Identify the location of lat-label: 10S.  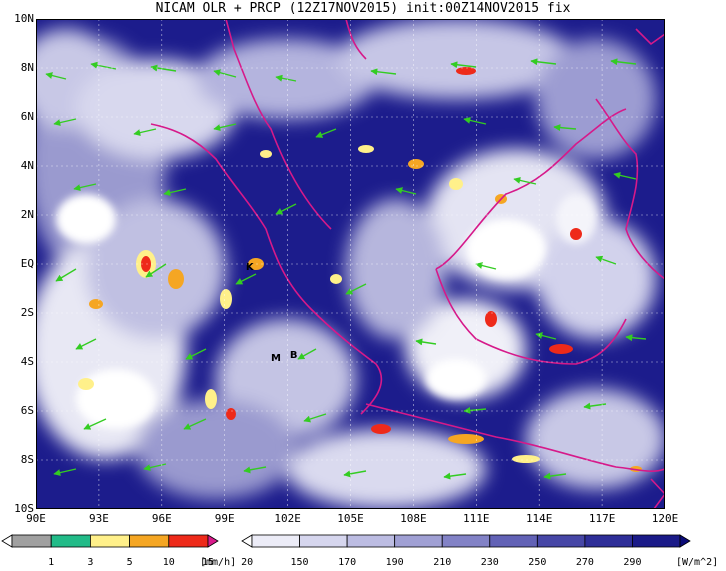
(24, 508).